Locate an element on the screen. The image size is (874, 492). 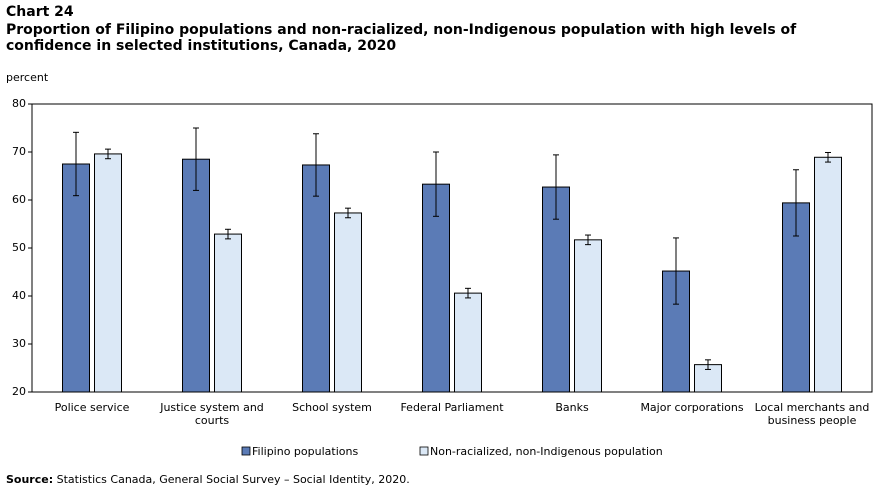
y-tick-label: 30 is located at coordinates (19, 343).